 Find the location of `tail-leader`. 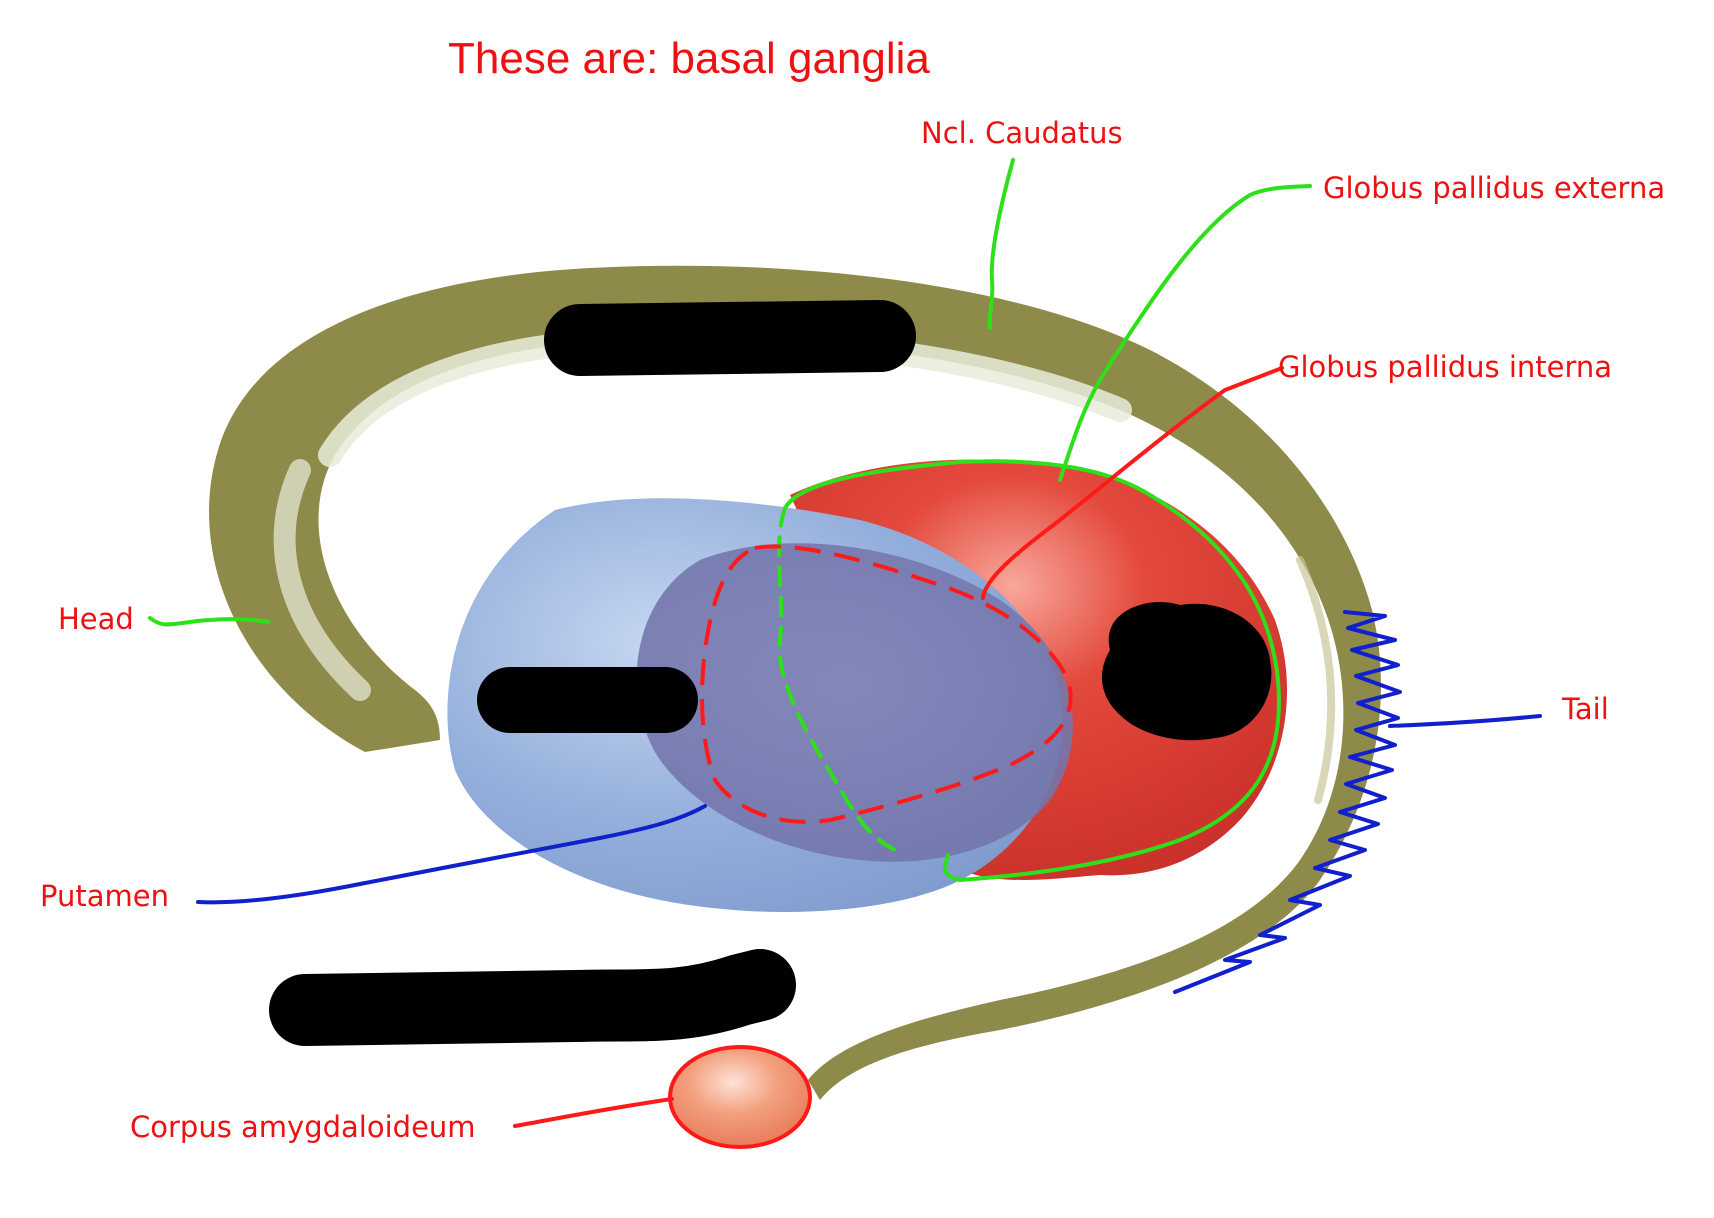

tail-leader is located at coordinates (1465, 721).